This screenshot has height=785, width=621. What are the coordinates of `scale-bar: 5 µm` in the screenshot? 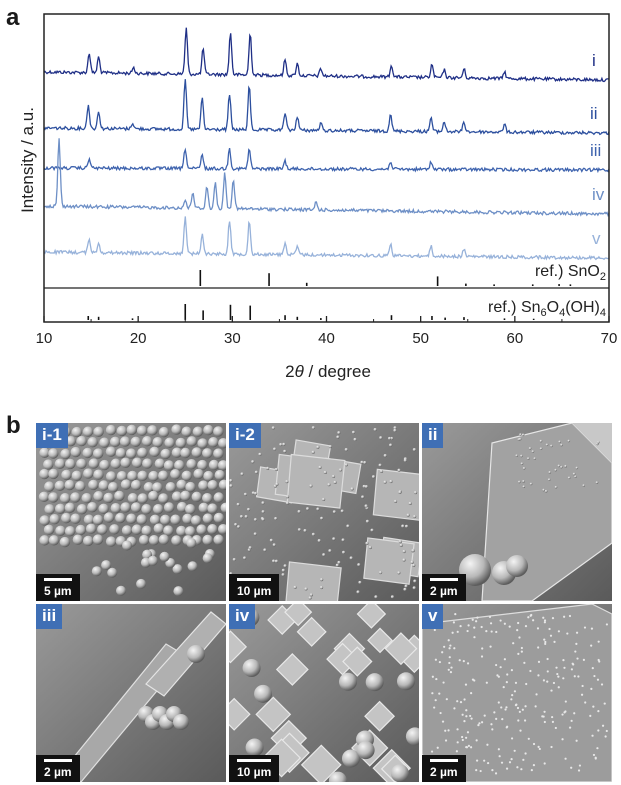 It's located at (58, 587).